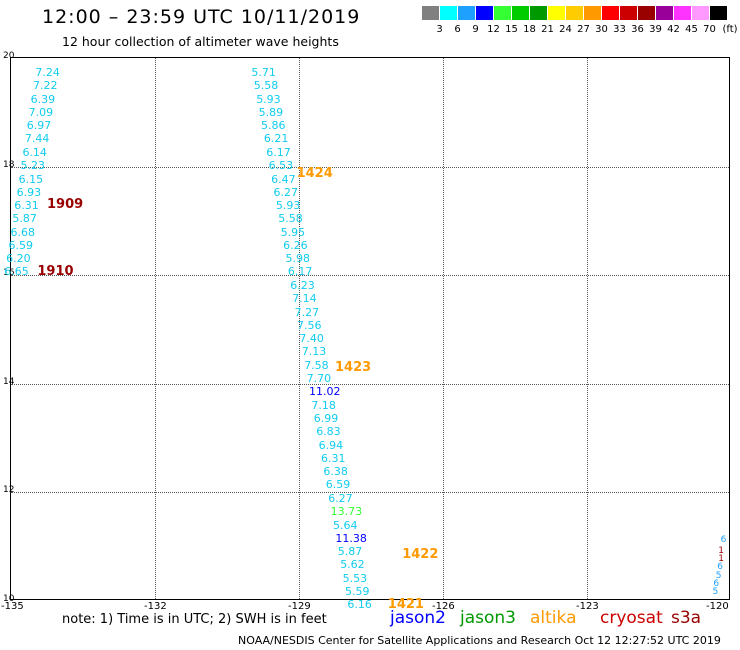 The image size is (740, 650). I want to click on wave-height-value: 6.21, so click(276, 139).